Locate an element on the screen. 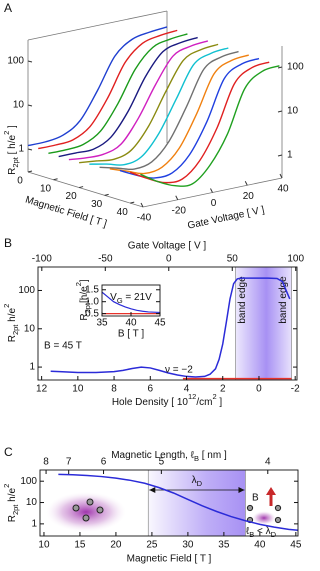 This screenshot has width=320, height=571. text-part: [ nm ] is located at coordinates (213, 455).